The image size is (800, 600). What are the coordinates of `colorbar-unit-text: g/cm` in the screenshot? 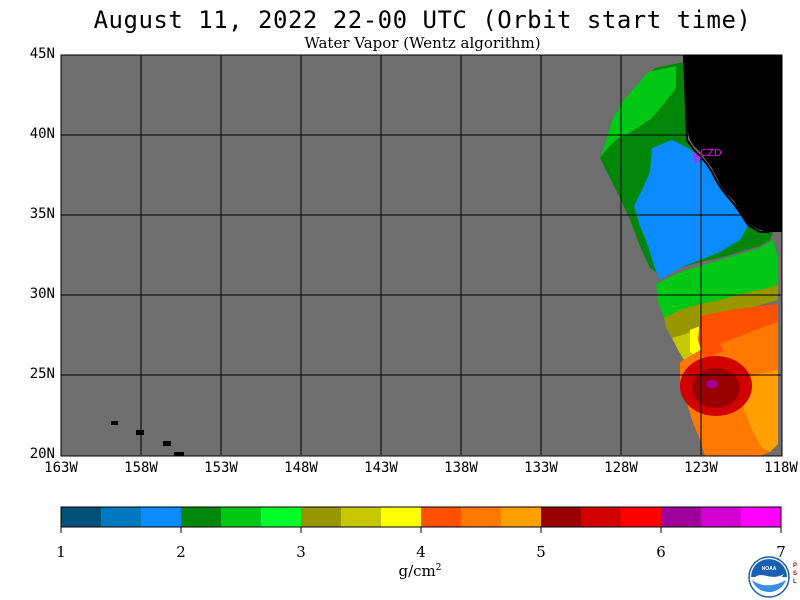 It's located at (417, 571).